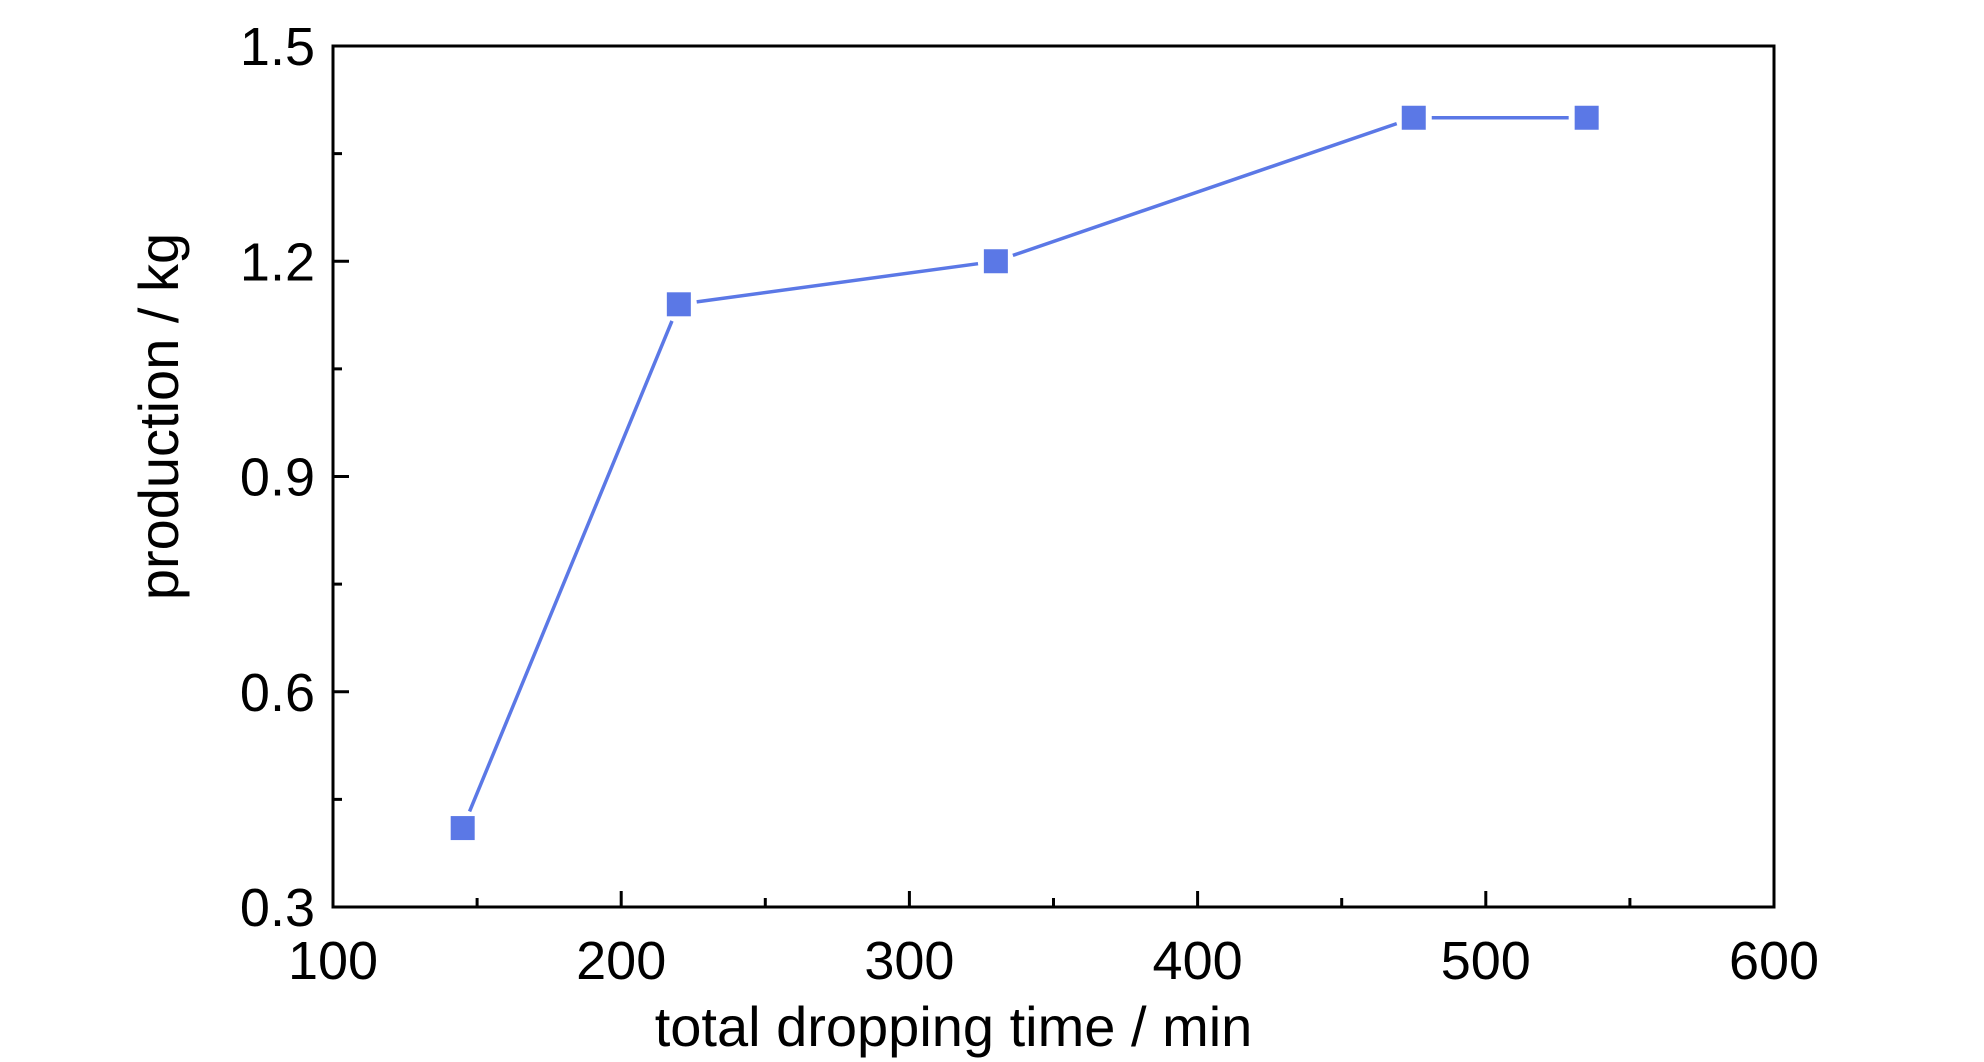 The height and width of the screenshot is (1062, 1984). I want to click on y-tick-label: 1.2, so click(277, 262).